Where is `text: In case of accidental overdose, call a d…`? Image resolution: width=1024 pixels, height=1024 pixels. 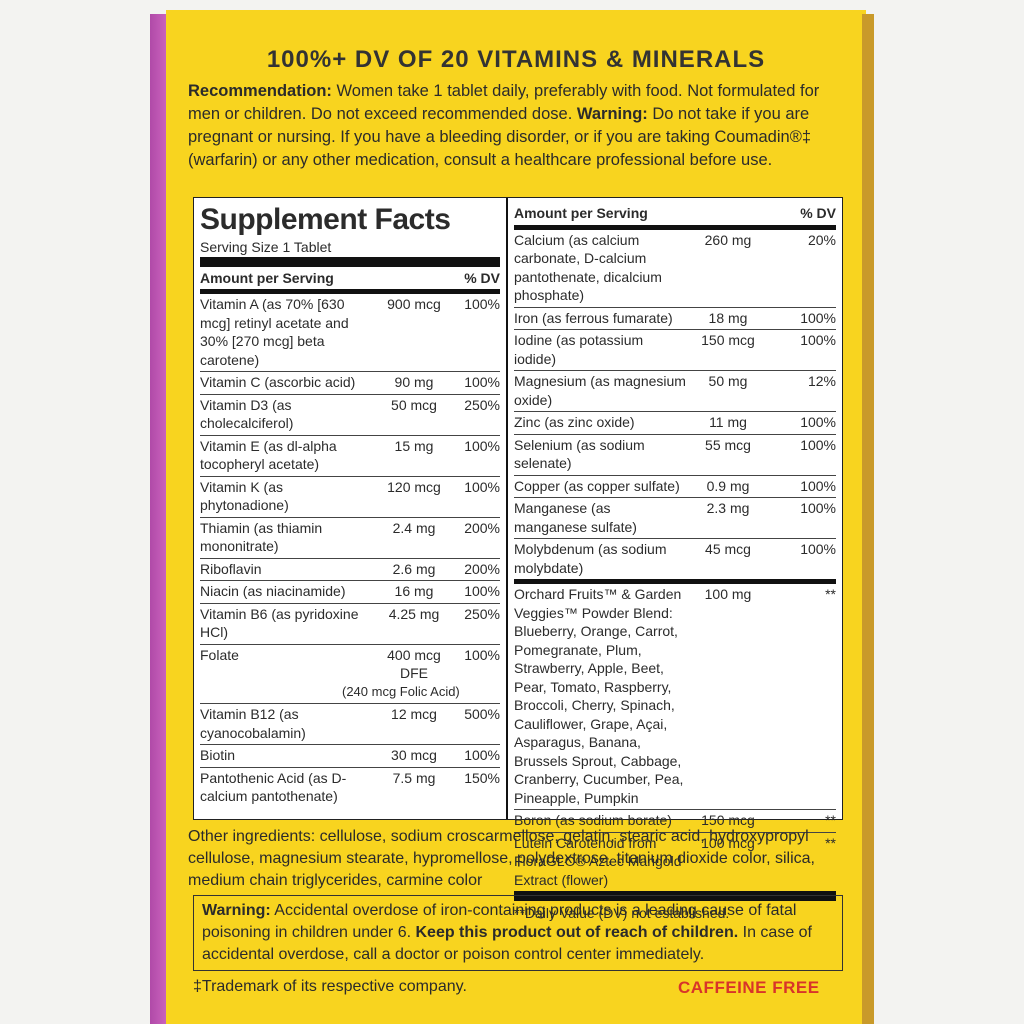
text: In case of accidental overdose, call a d… is located at coordinates (507, 943).